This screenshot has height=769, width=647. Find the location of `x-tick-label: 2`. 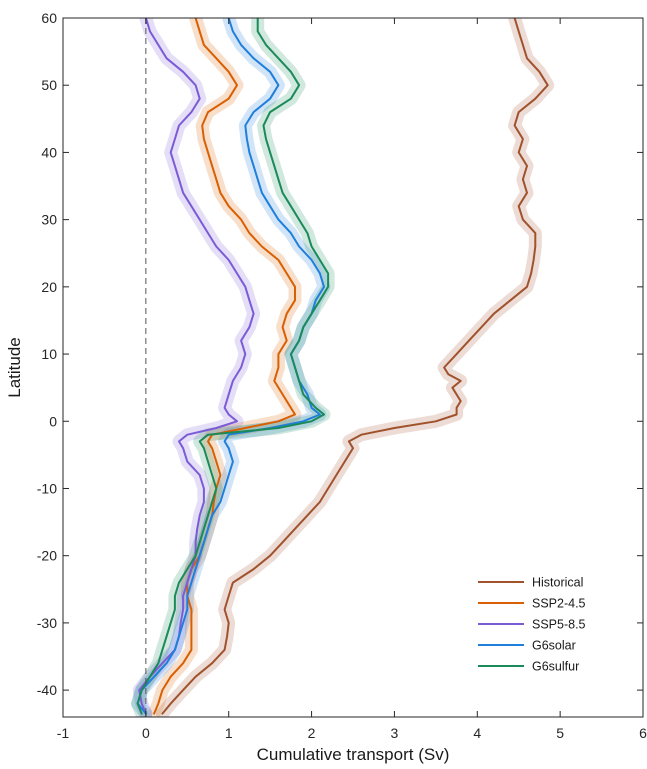

x-tick-label: 2 is located at coordinates (312, 733).